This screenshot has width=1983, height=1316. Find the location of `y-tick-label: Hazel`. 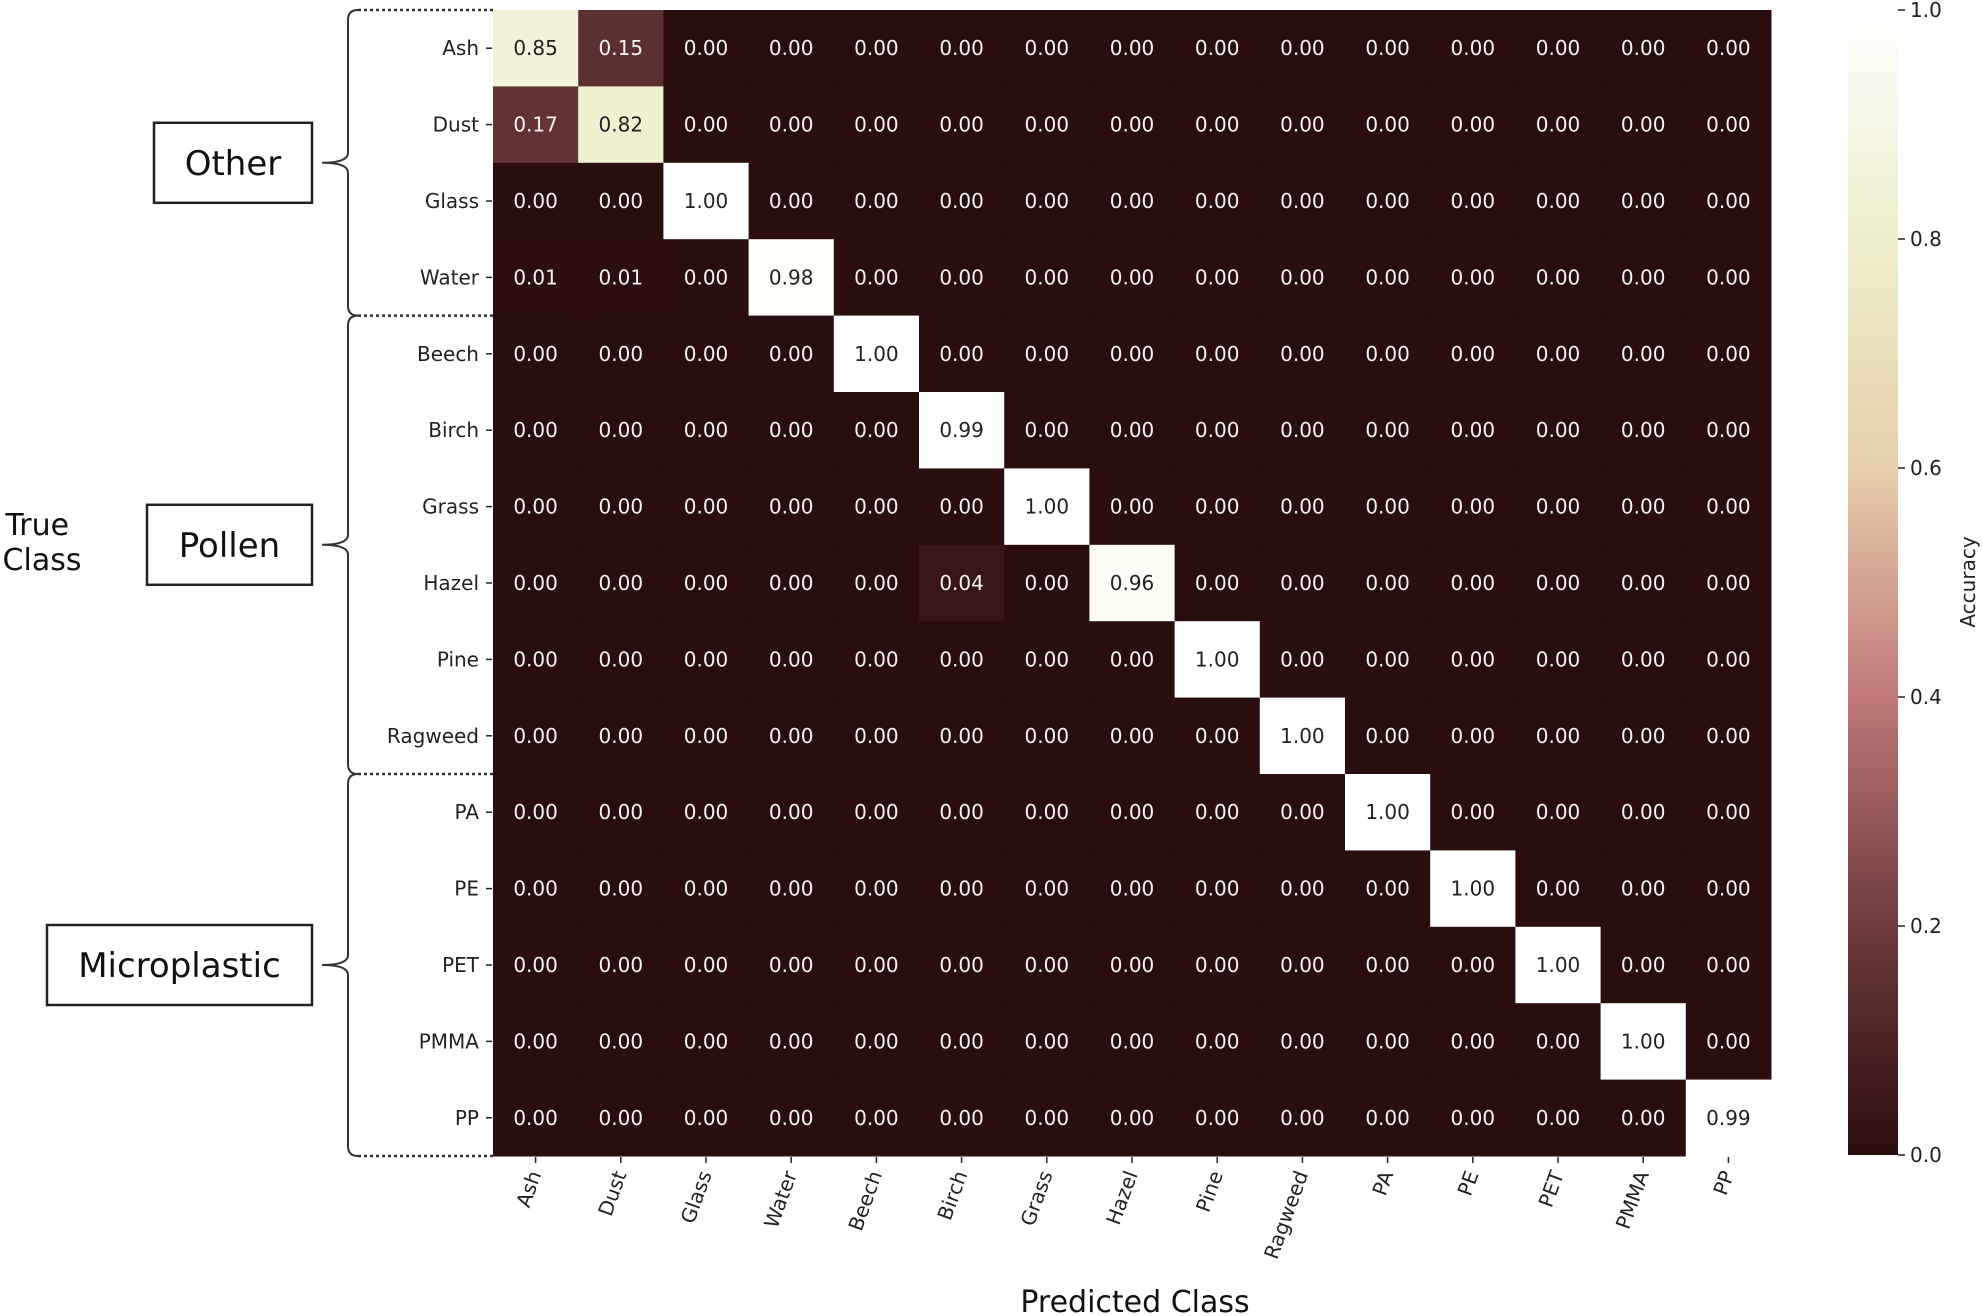

y-tick-label: Hazel is located at coordinates (451, 583).